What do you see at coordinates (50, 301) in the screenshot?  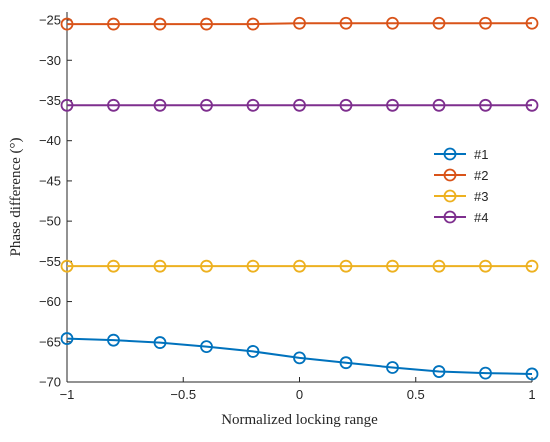 I see `y-tick-label: −60` at bounding box center [50, 301].